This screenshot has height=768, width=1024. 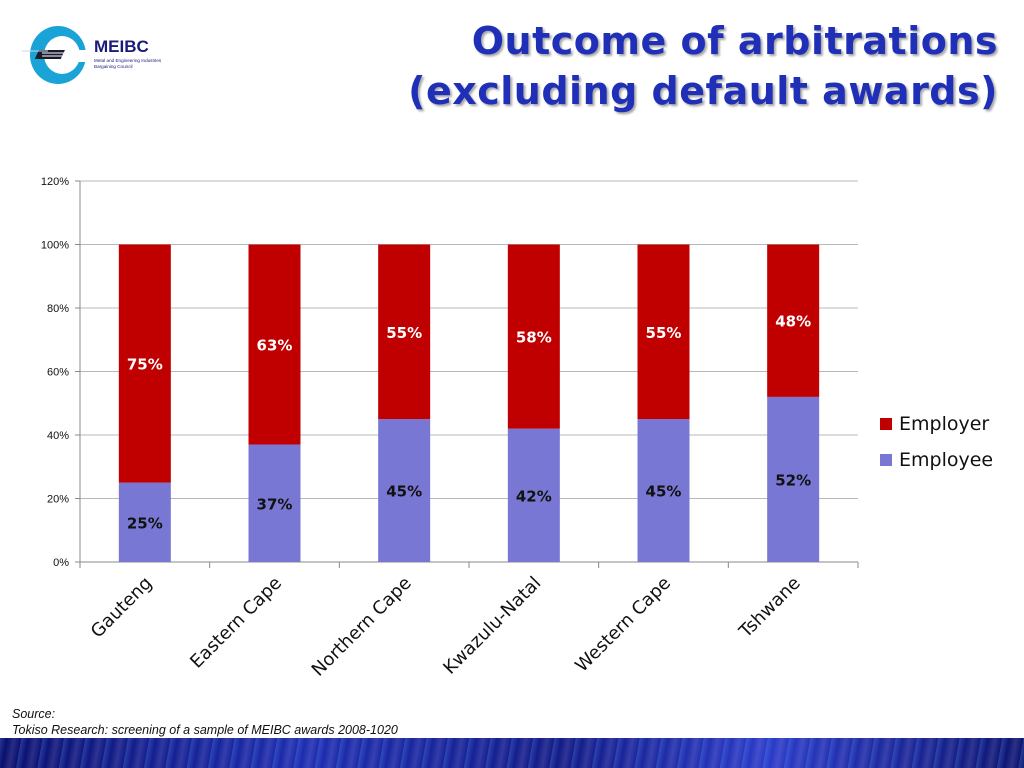 What do you see at coordinates (58, 436) in the screenshot?
I see `y-tick-label: 40%` at bounding box center [58, 436].